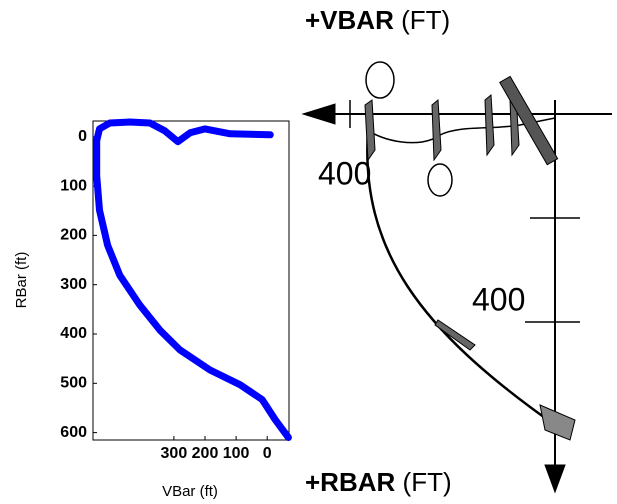 The image size is (617, 504). I want to click on rbar-arrow, so click(555, 479).